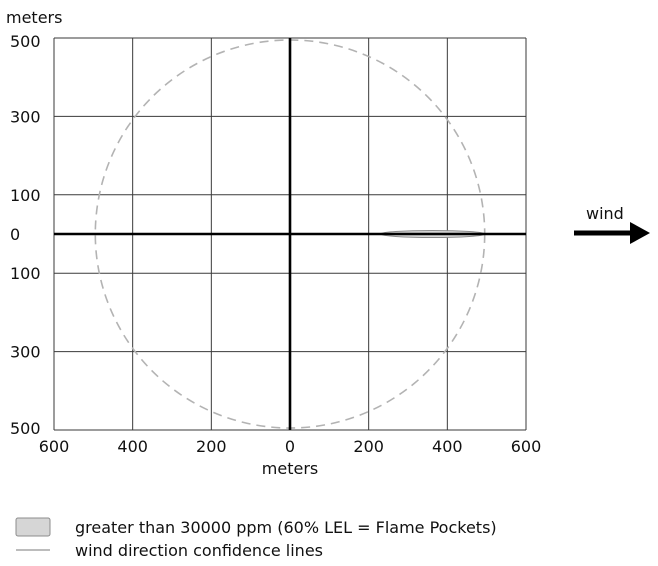 The height and width of the screenshot is (566, 658). I want to click on x-tick-label-4: 200, so click(368, 446).